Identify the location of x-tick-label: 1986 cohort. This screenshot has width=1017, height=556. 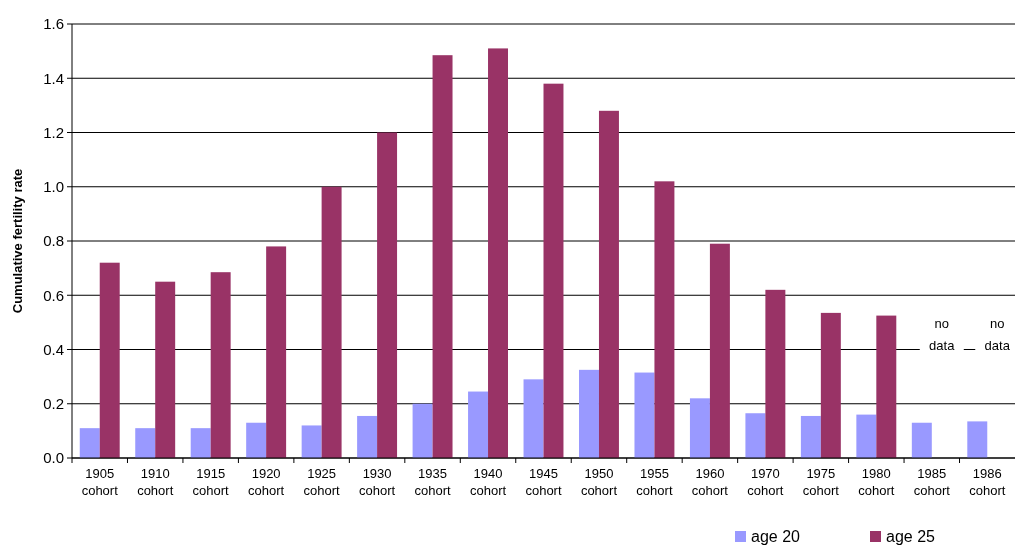
(987, 482).